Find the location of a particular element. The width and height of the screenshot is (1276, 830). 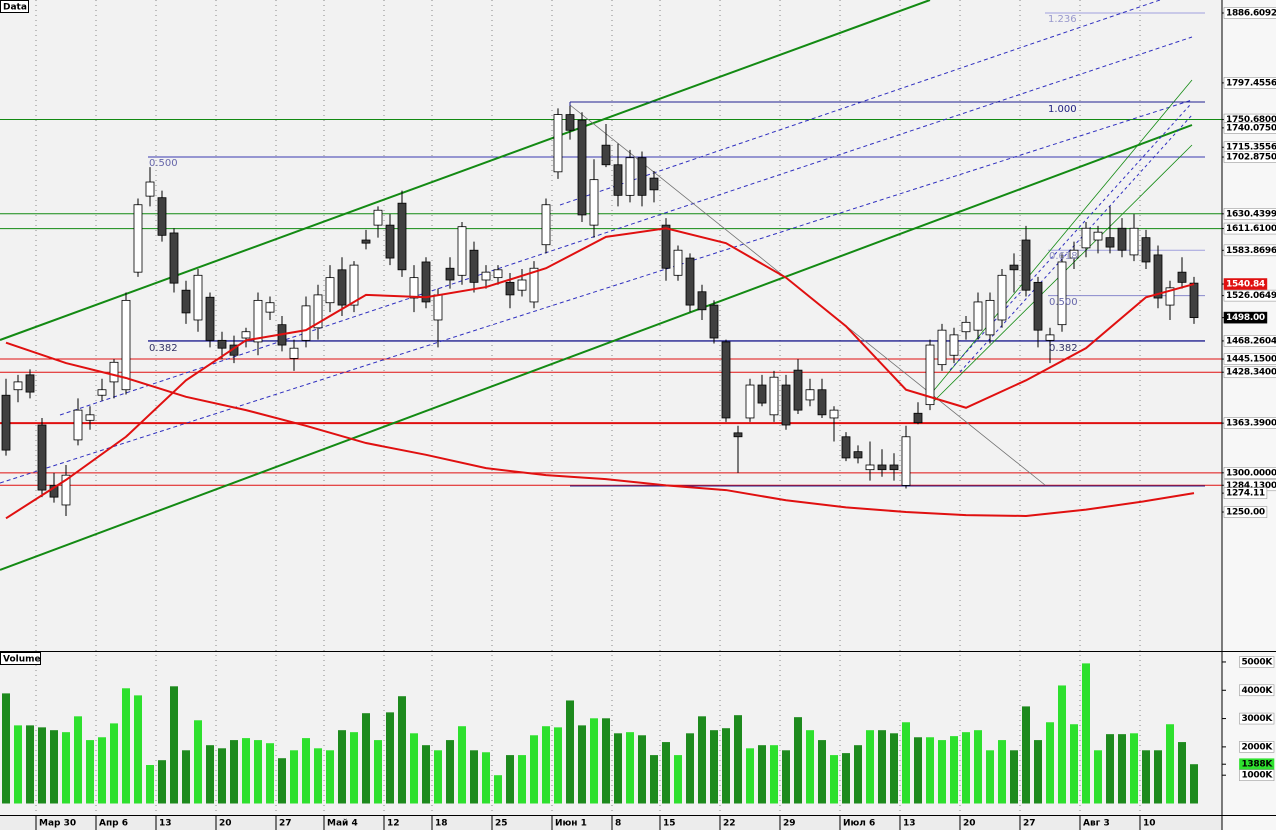

x-tick-label: Мар 30 is located at coordinates (57, 824).